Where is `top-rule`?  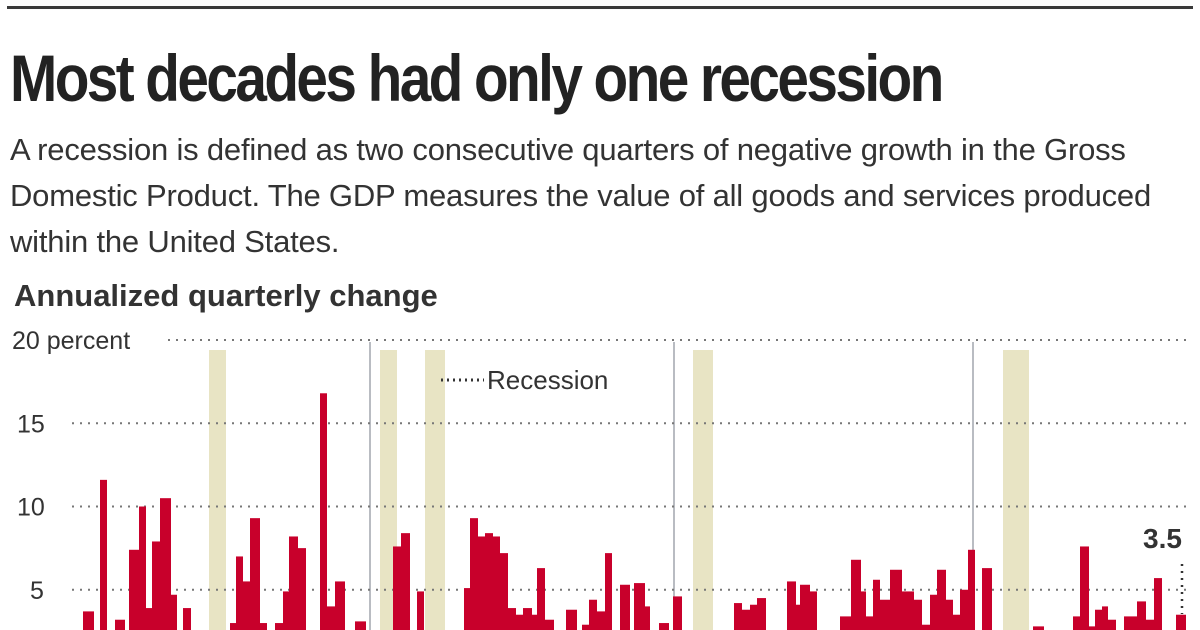
top-rule is located at coordinates (600, 7).